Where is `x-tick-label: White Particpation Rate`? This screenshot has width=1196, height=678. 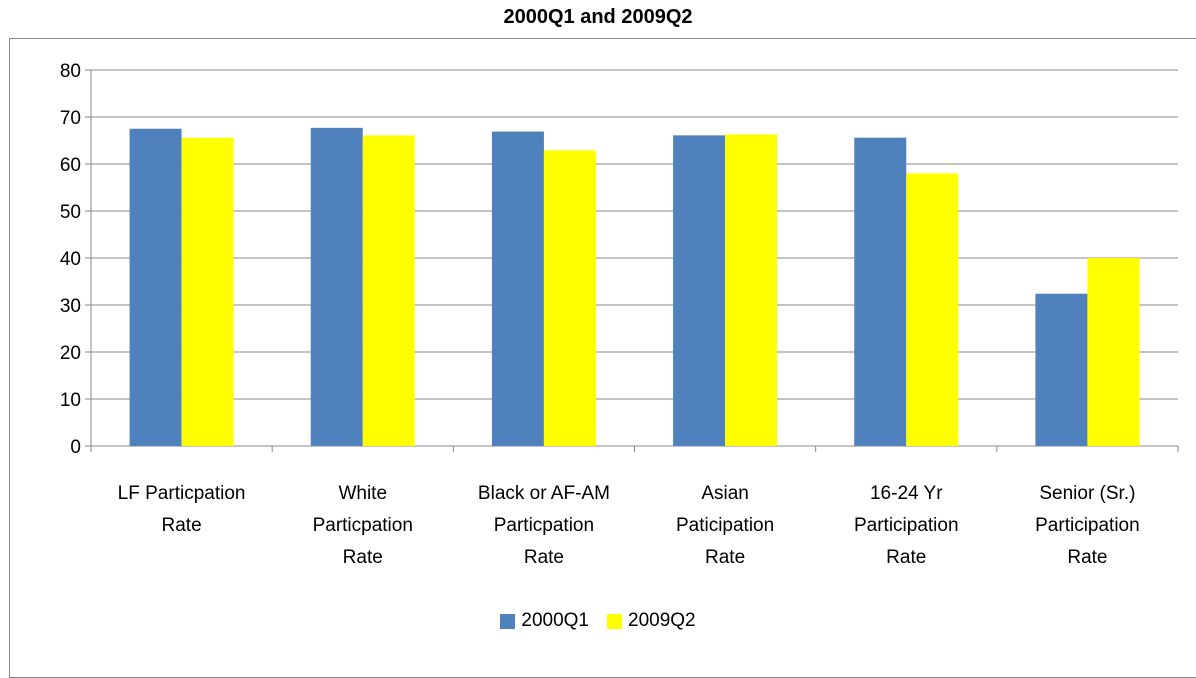
x-tick-label: White Particpation Rate is located at coordinates (363, 525).